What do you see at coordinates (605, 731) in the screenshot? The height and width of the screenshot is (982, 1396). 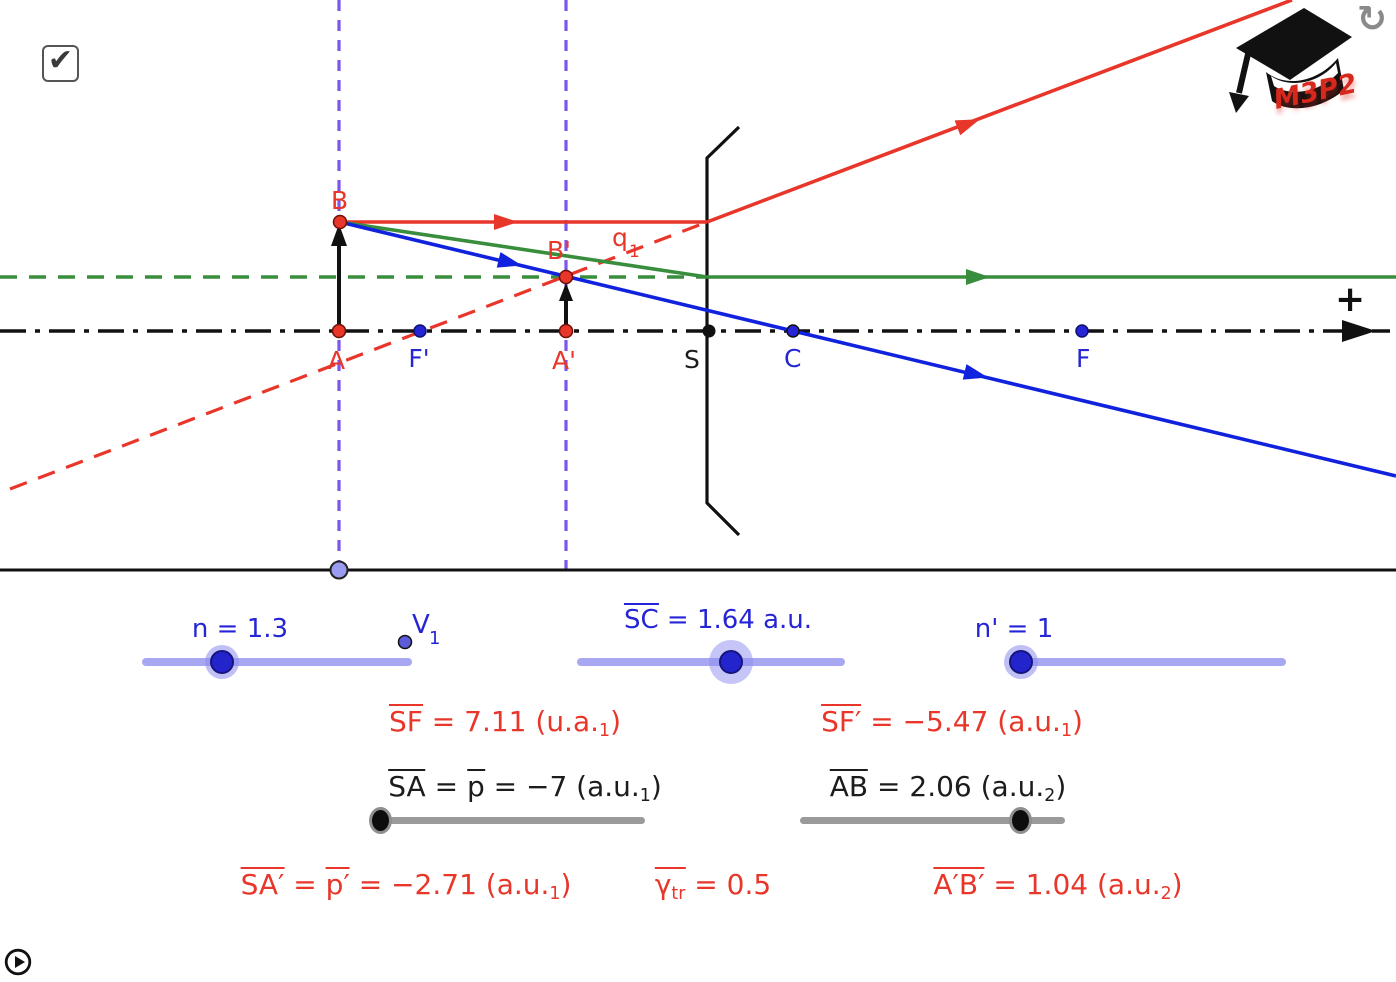 I see `sf-unit-sub: 1` at bounding box center [605, 731].